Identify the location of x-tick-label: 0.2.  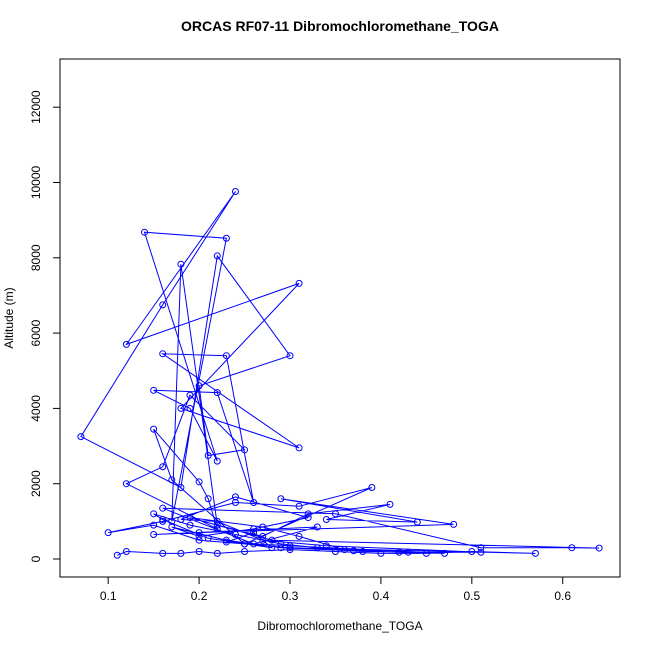
(199, 596).